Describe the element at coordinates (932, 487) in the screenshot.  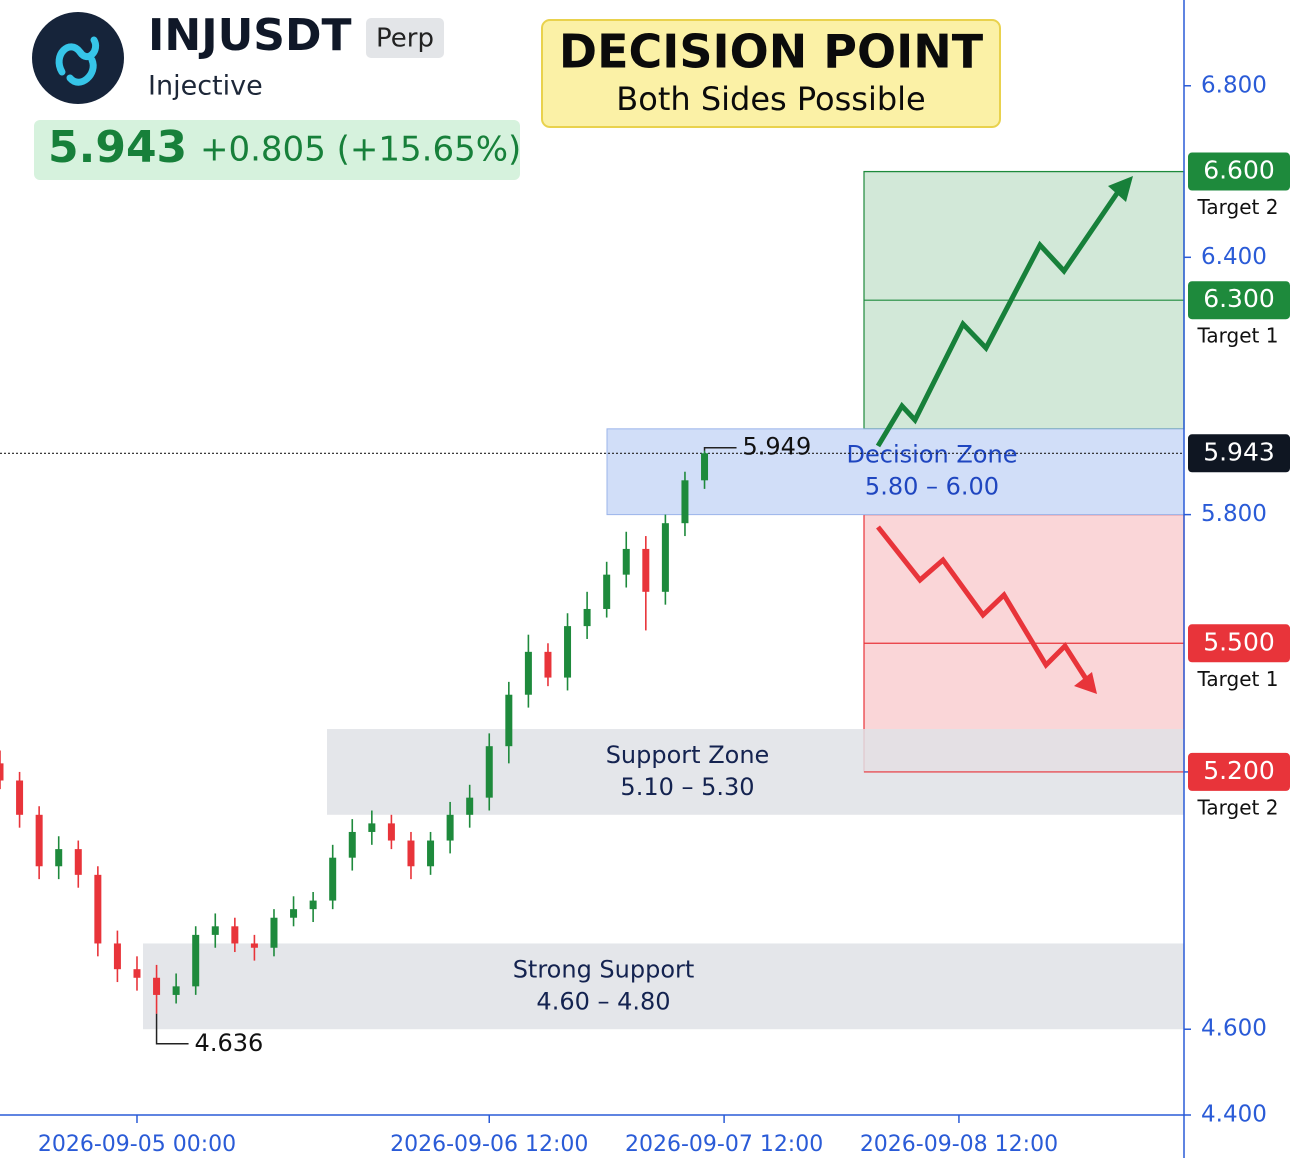
I see `zone-range: 5.80 – 6.00` at that location.